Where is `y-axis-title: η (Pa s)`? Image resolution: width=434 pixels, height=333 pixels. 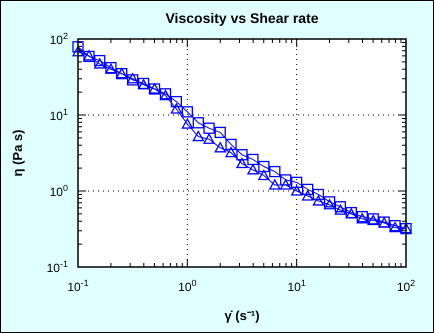 y-axis-title: η (Pa s) is located at coordinates (17, 153).